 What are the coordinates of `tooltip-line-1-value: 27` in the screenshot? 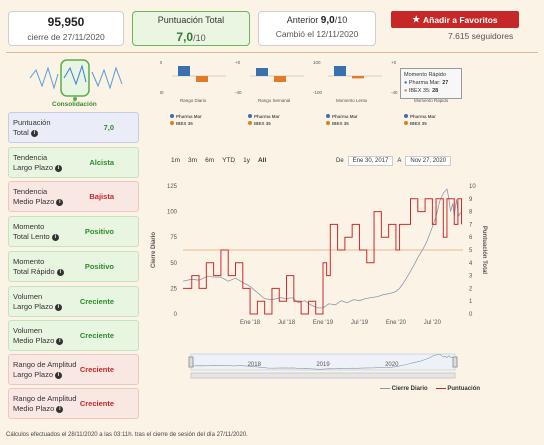 It's located at (445, 83).